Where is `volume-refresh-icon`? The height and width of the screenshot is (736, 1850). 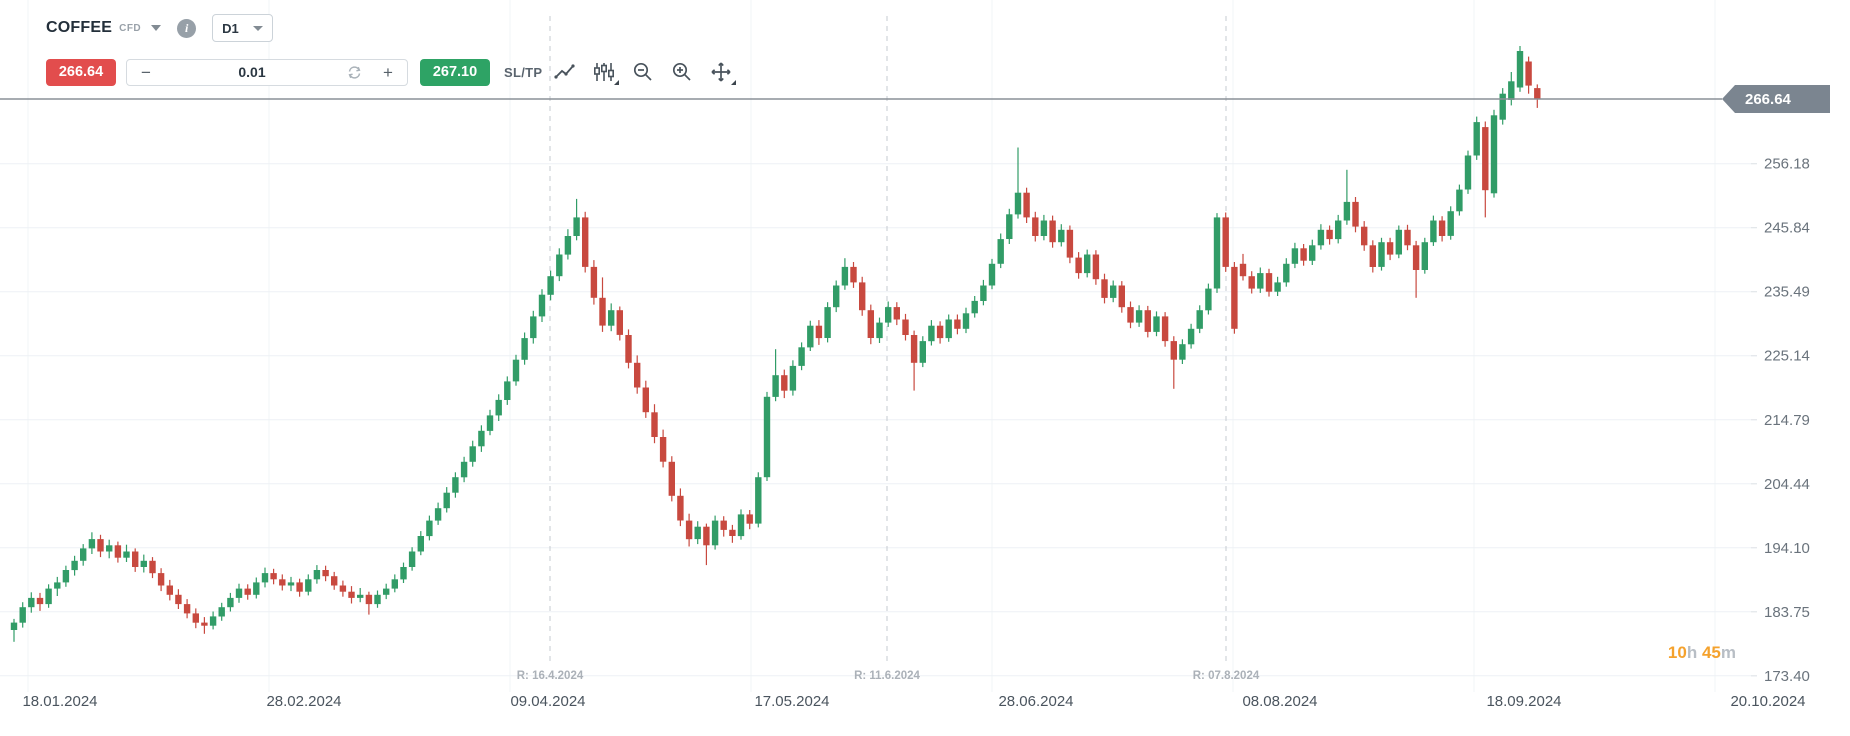 volume-refresh-icon is located at coordinates (354, 72).